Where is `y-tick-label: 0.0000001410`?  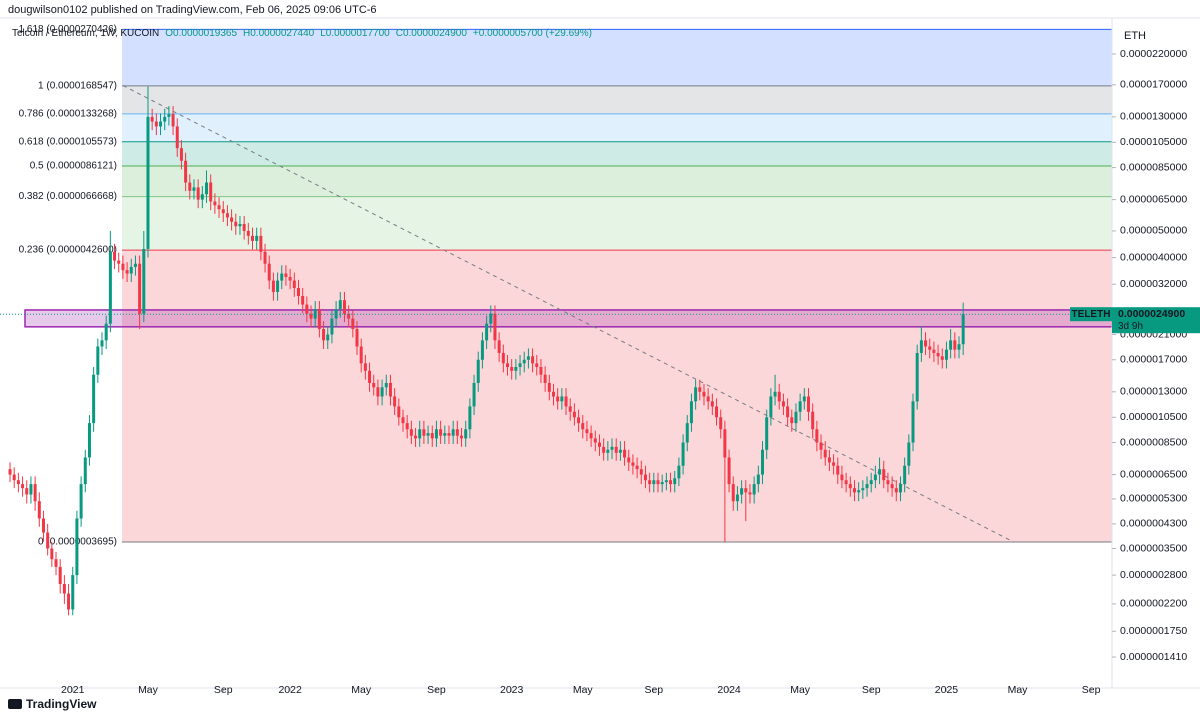
y-tick-label: 0.0000001410 is located at coordinates (1153, 657).